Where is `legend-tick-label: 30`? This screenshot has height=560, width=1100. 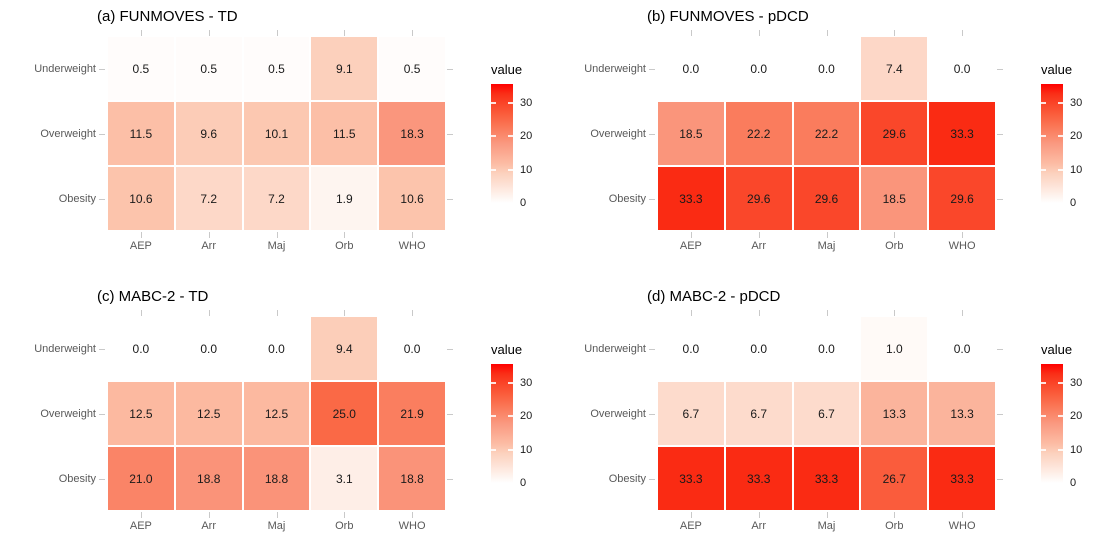 legend-tick-label: 30 is located at coordinates (1076, 383).